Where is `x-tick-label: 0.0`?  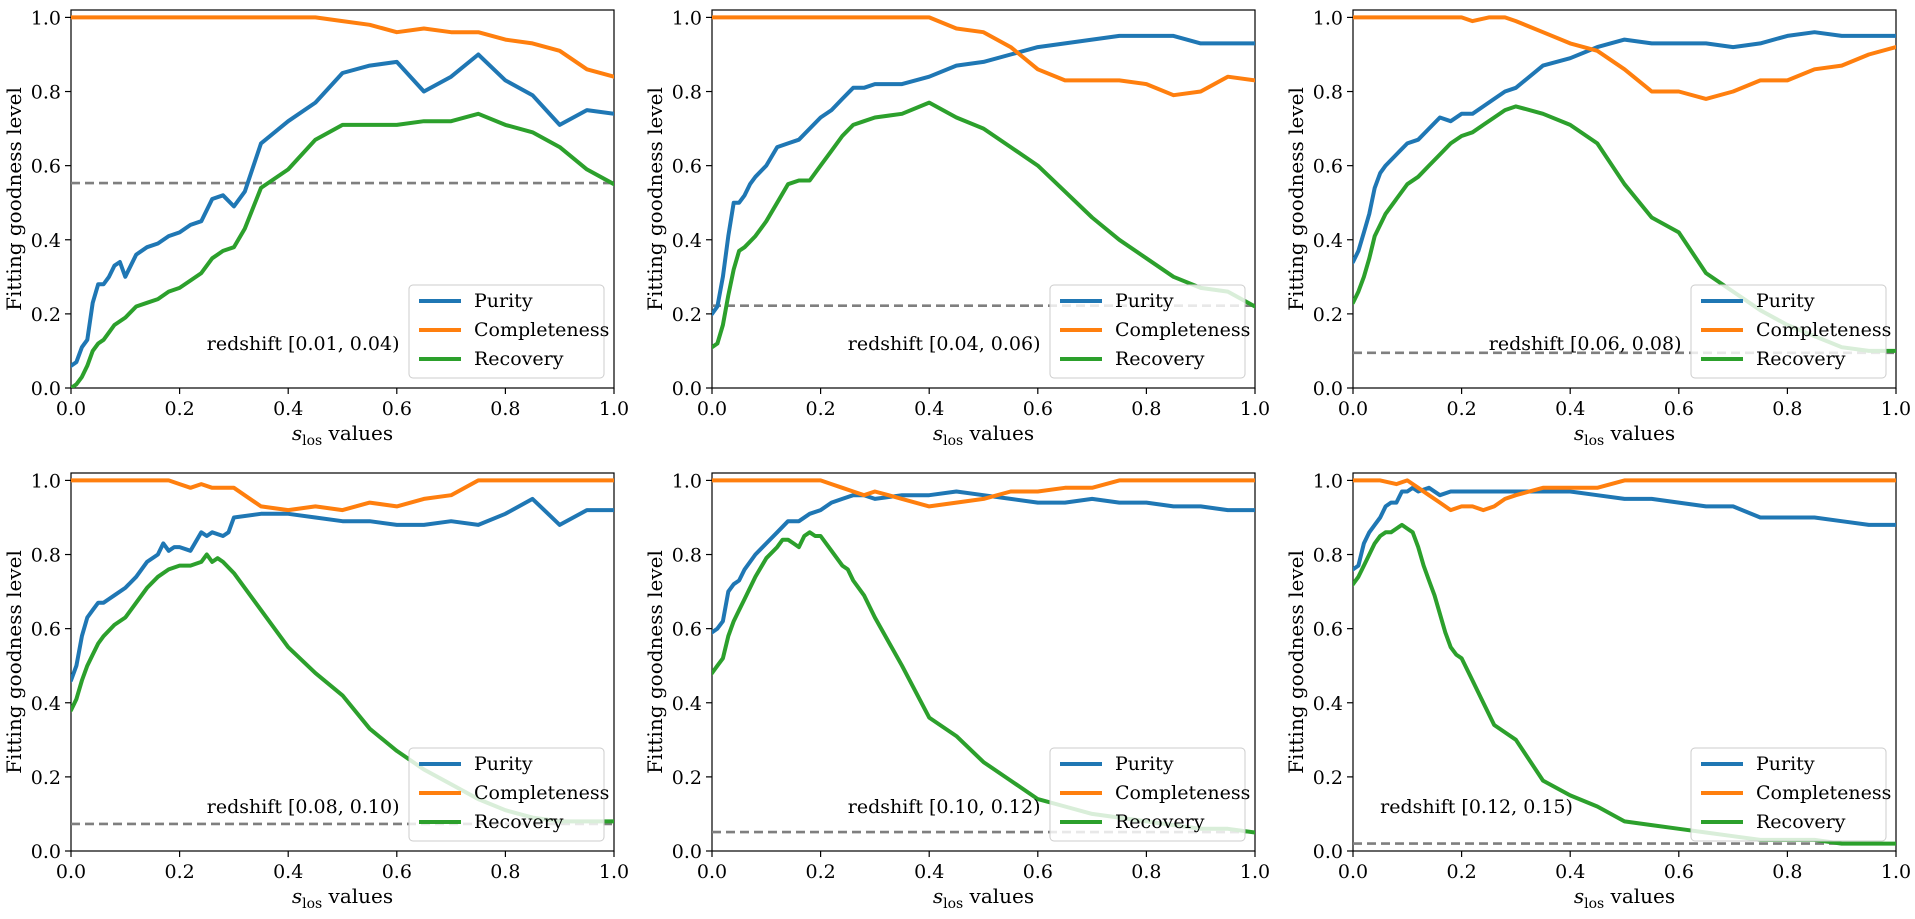
x-tick-label: 0.0 is located at coordinates (71, 872).